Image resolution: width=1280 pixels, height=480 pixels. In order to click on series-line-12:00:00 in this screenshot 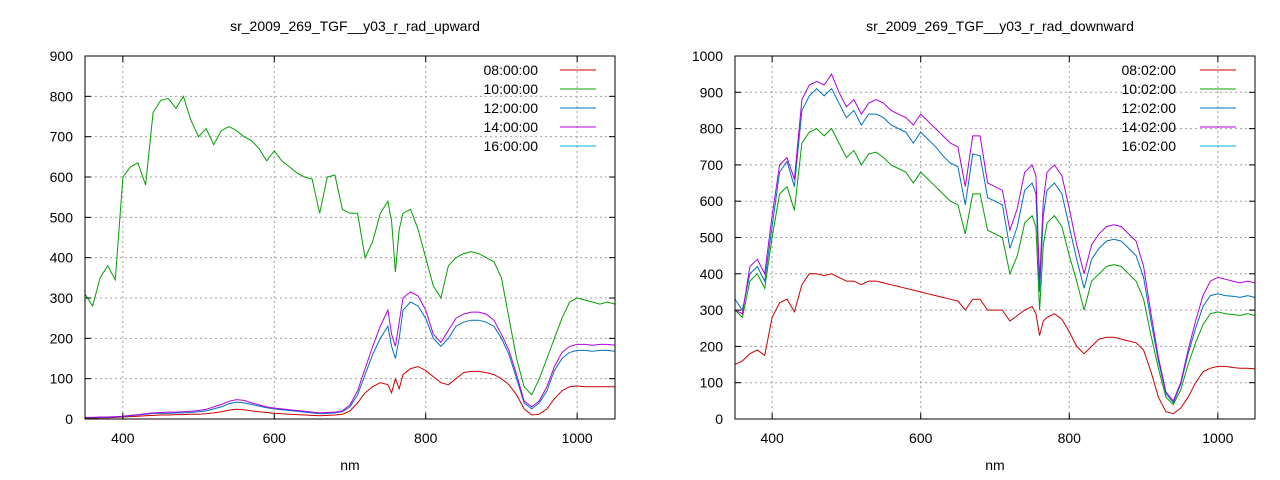, I will do `click(350, 360)`.